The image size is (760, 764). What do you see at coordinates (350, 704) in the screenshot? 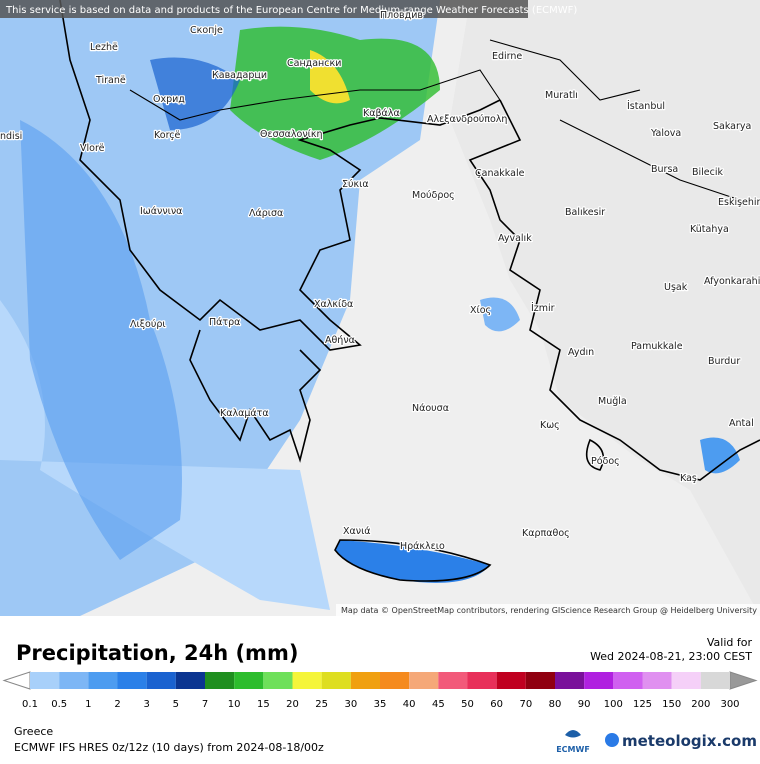
I see `colorbar-tick-label: 30` at bounding box center [350, 704].